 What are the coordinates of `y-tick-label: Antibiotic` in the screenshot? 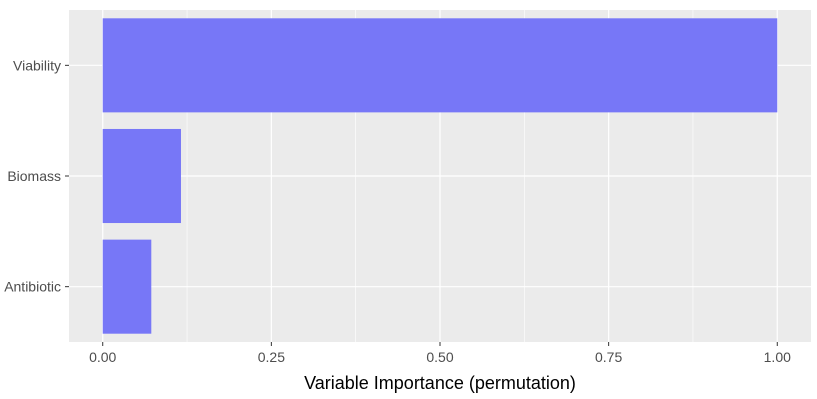 It's located at (32, 287).